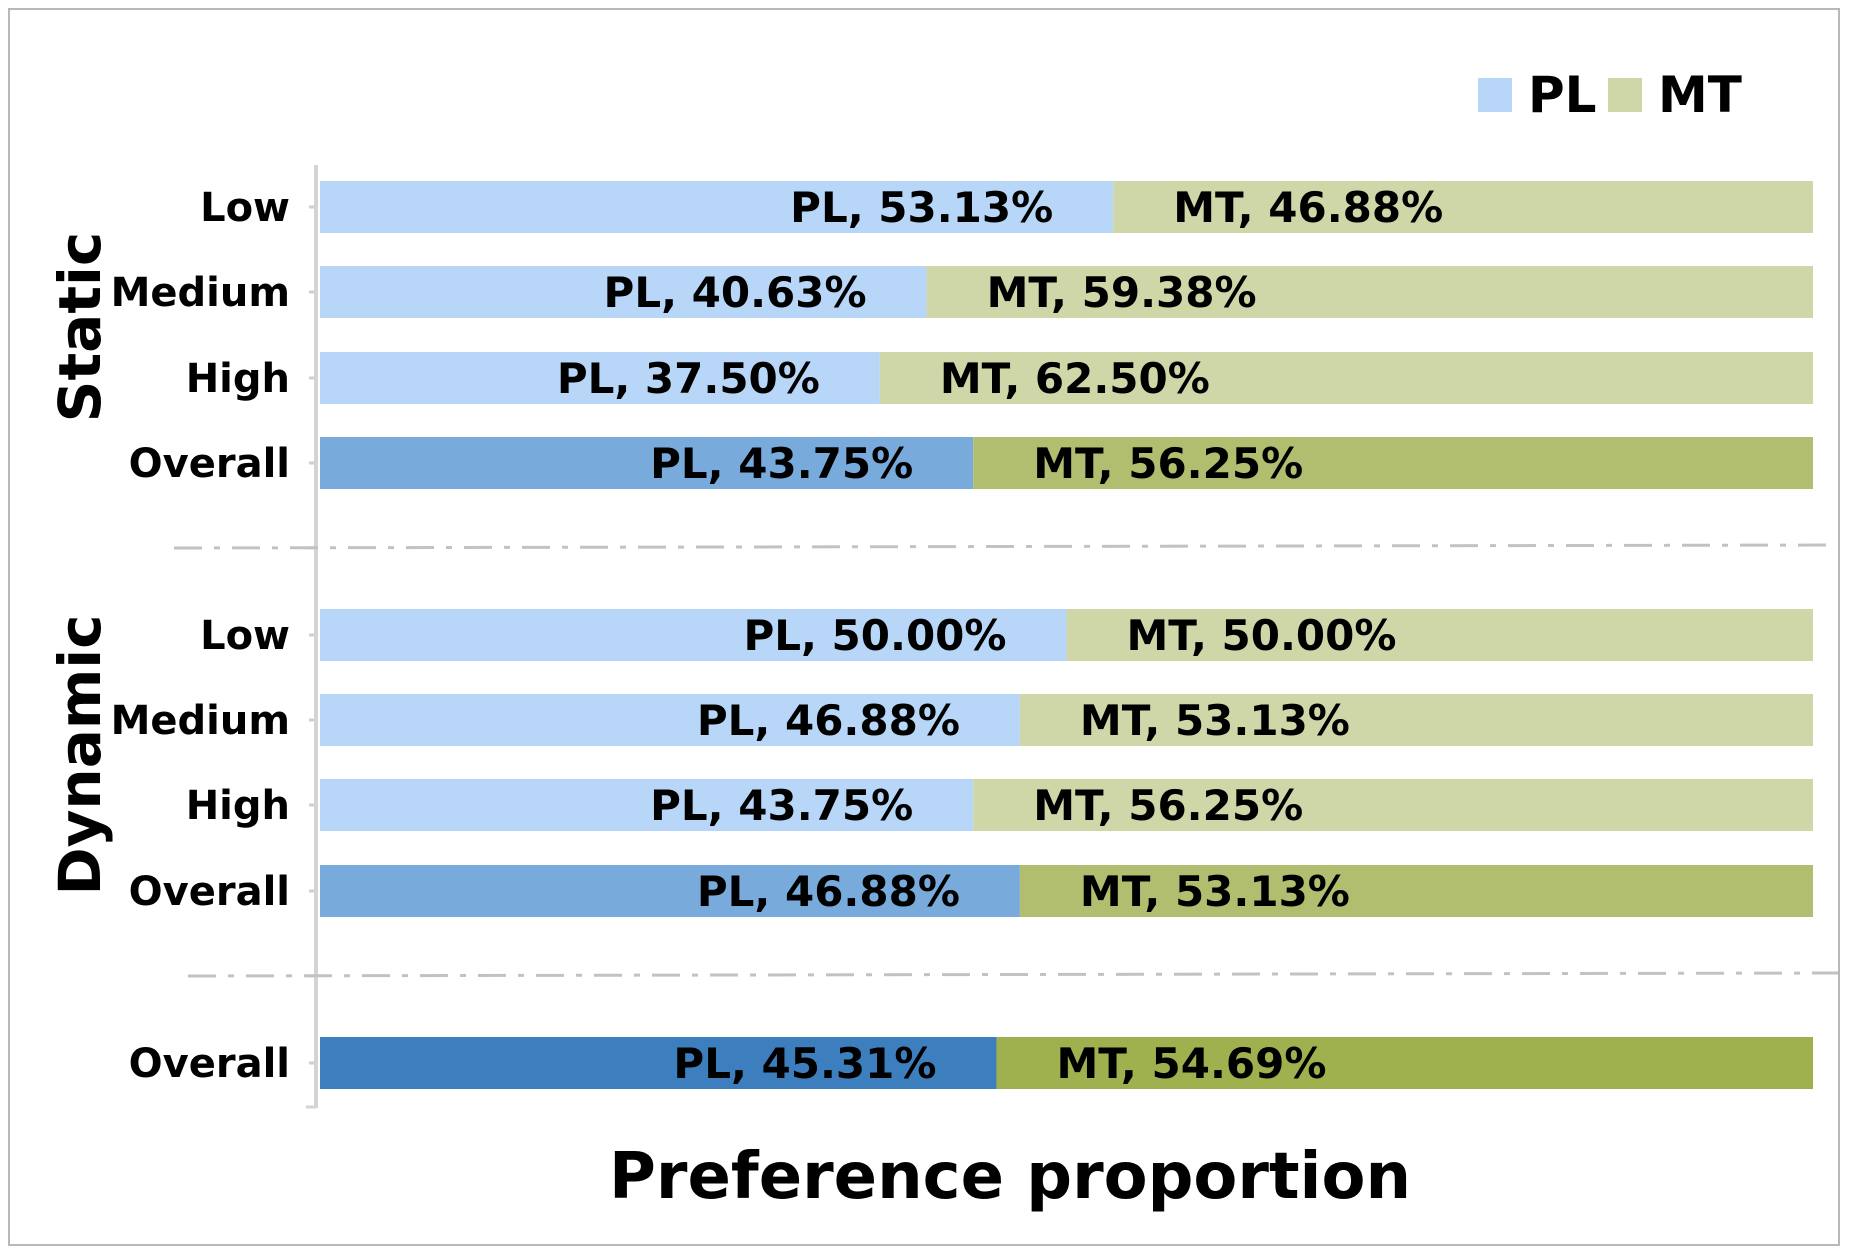 This screenshot has height=1255, width=1850. Describe the element at coordinates (781, 805) in the screenshot. I see `data-label-pl-6: PL, 43.75%` at that location.